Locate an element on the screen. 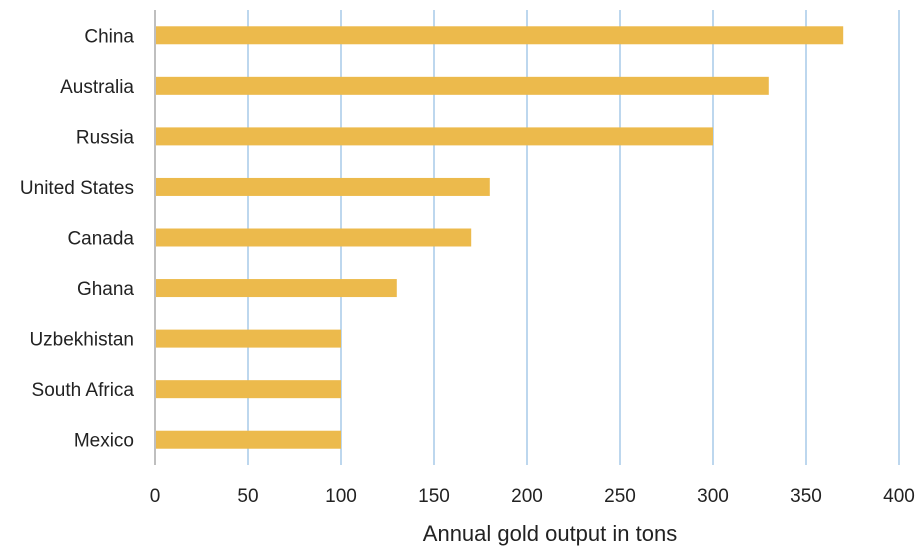  bar-uzbekhistan is located at coordinates (248, 338).